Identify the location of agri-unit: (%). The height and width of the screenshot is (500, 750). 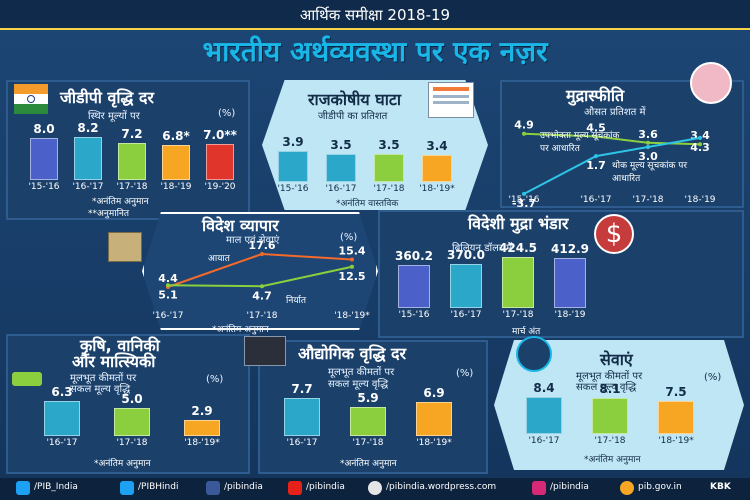
(215, 379).